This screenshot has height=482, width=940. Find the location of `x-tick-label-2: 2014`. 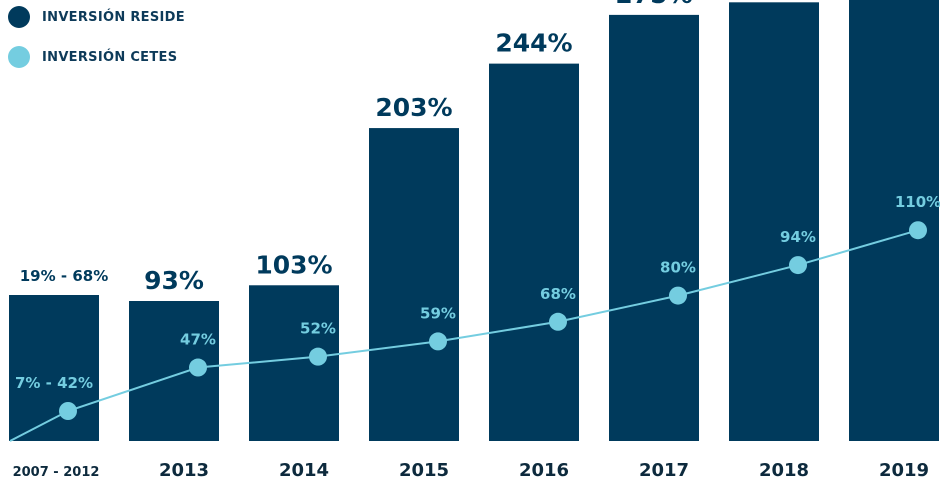

x-tick-label-2: 2014 is located at coordinates (304, 470).